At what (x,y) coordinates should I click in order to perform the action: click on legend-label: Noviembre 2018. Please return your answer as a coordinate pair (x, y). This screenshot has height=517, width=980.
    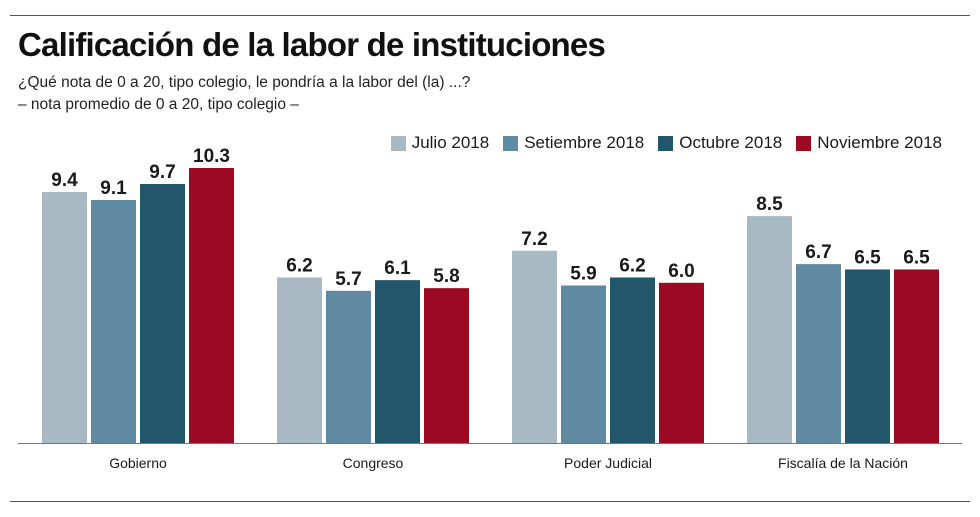
    Looking at the image, I should click on (879, 142).